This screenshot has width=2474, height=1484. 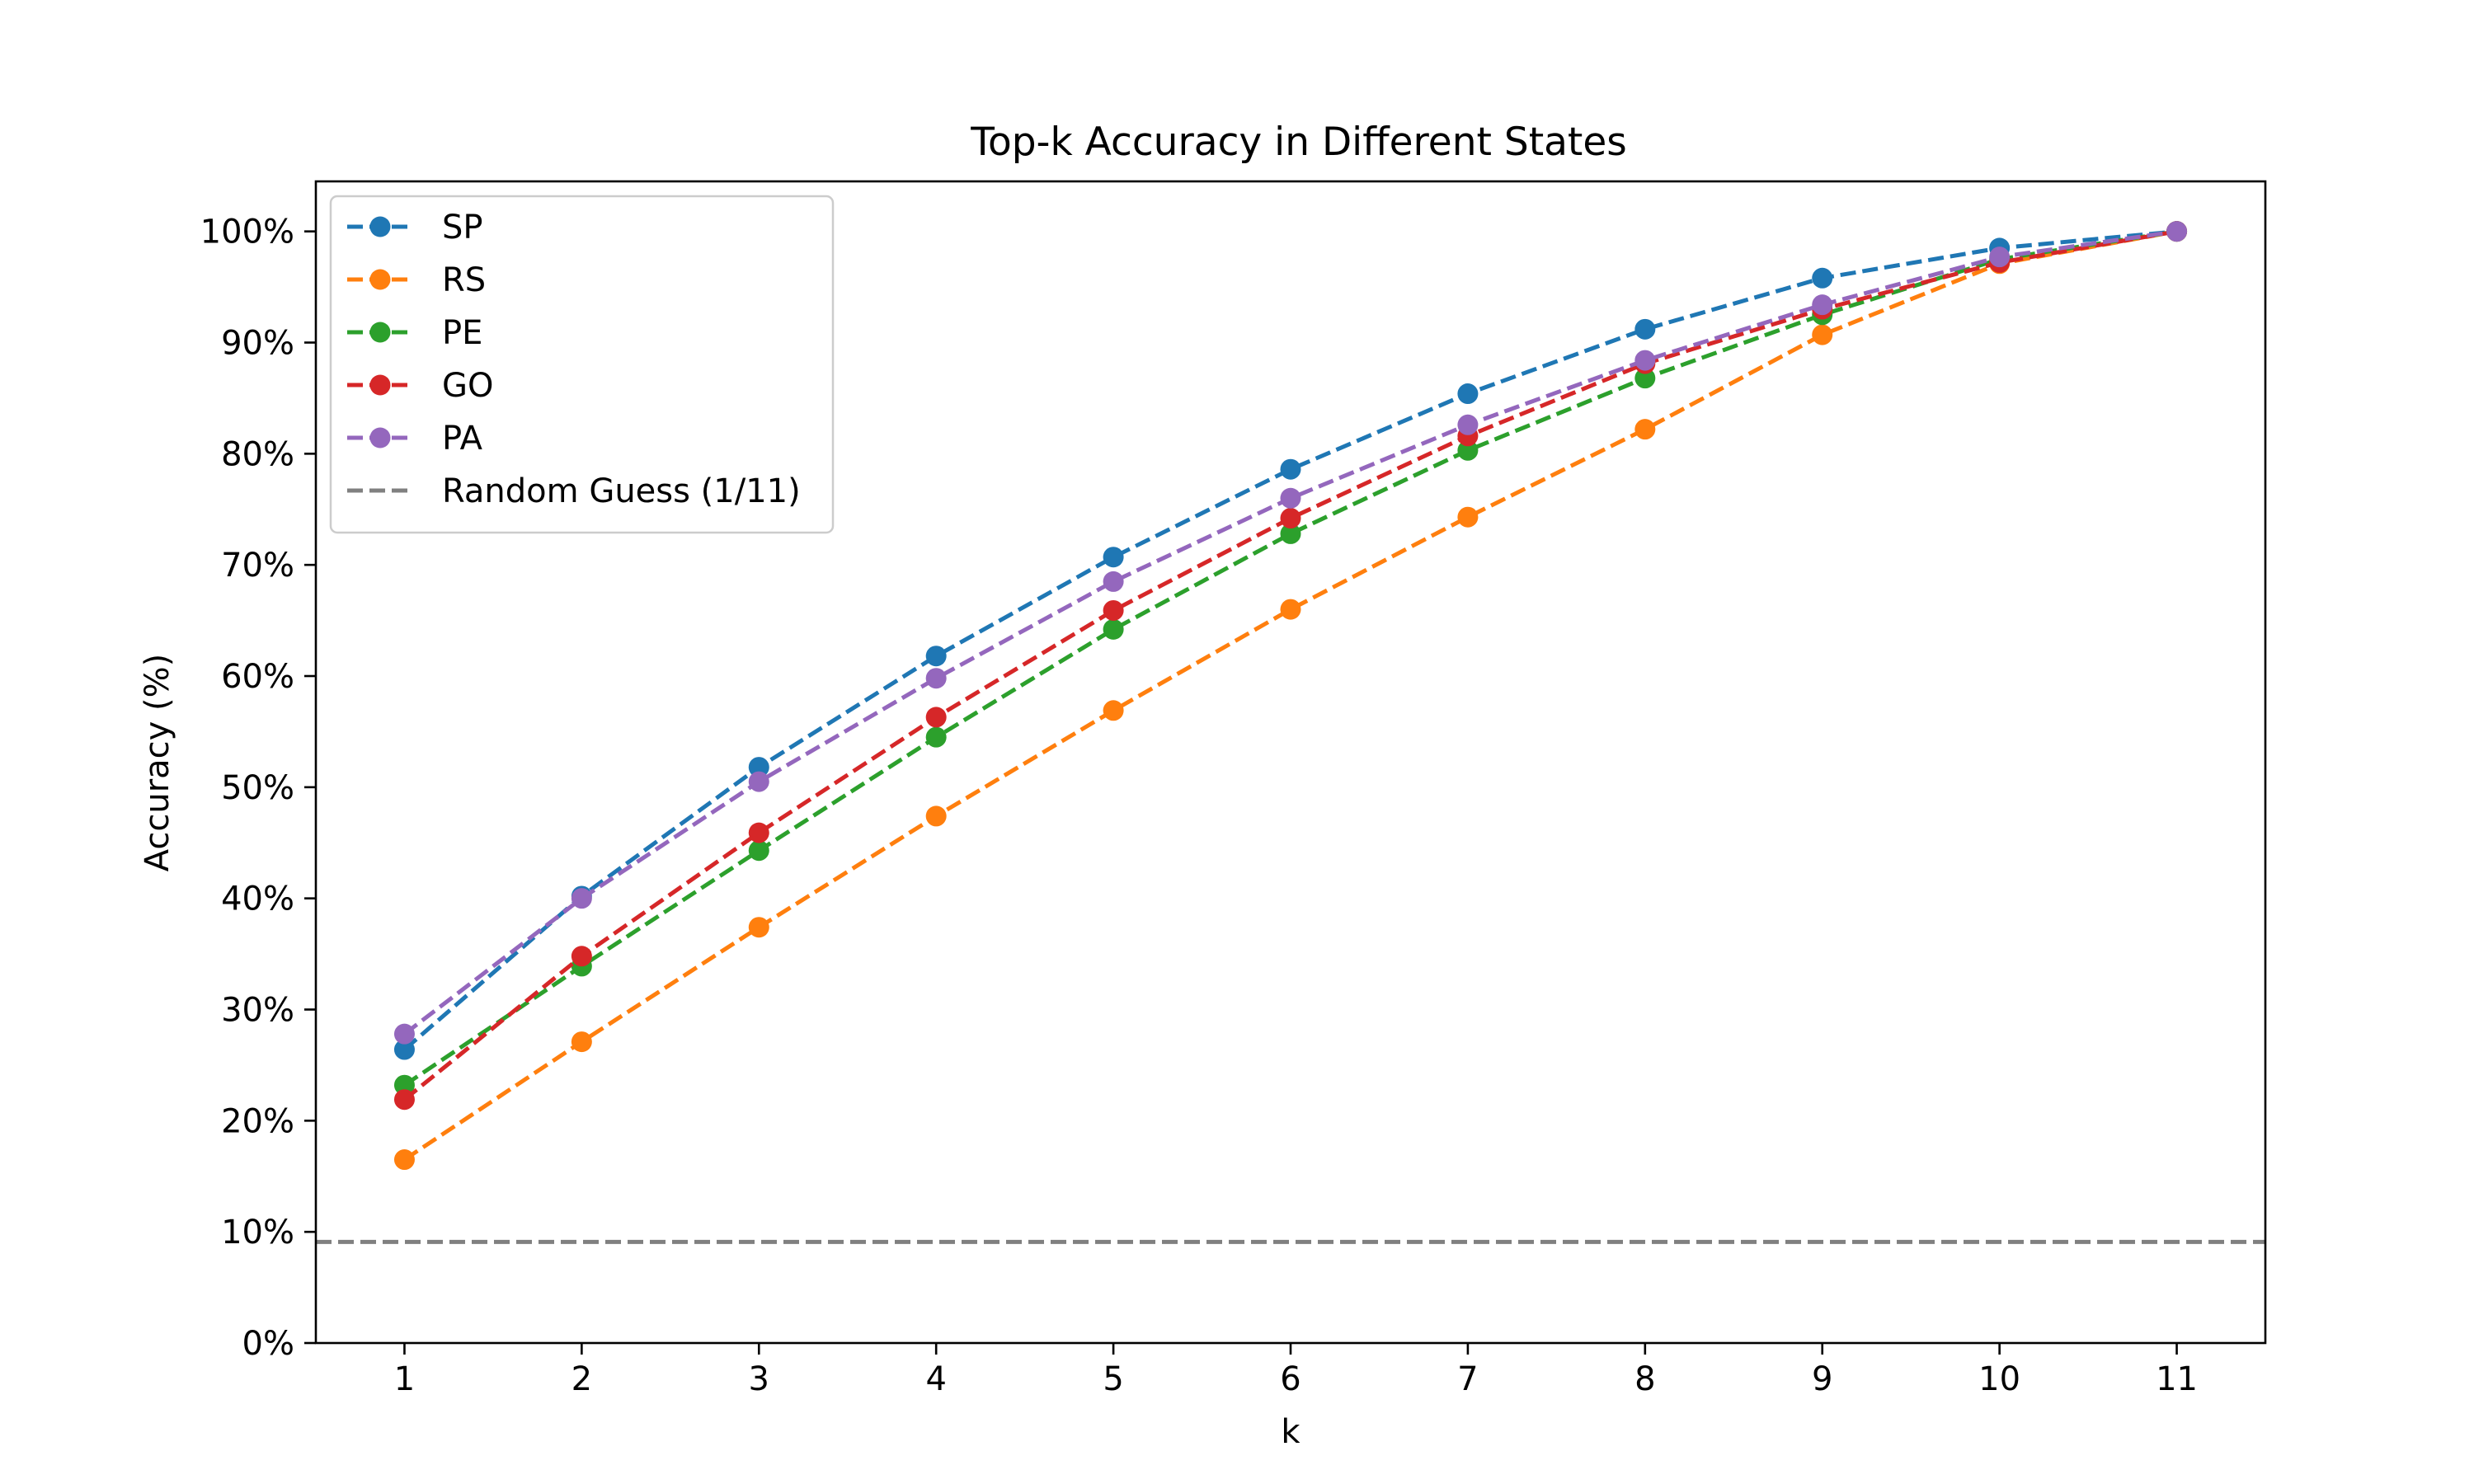 What do you see at coordinates (404, 1085) in the screenshot?
I see `point-pe-k1` at bounding box center [404, 1085].